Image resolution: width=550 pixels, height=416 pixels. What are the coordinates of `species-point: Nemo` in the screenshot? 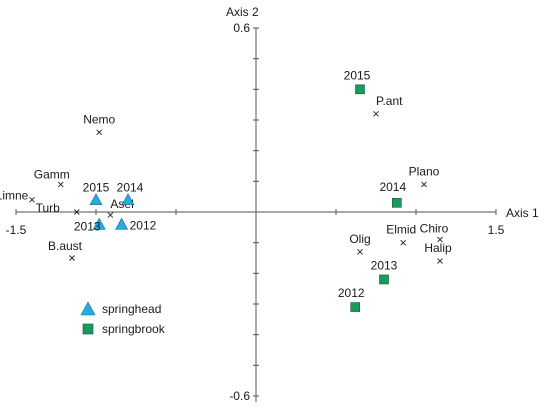 It's located at (99, 124).